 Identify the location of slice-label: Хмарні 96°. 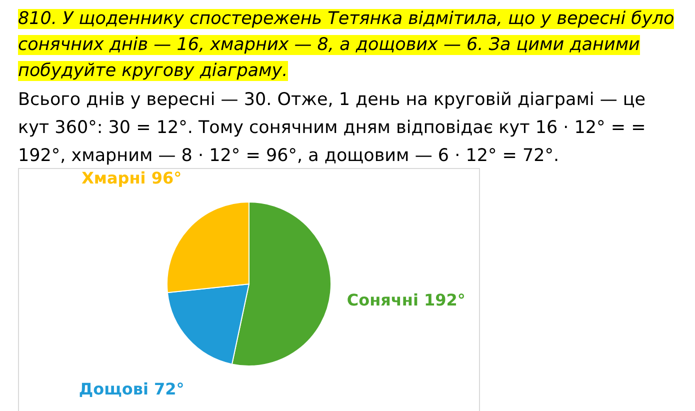
(132, 178).